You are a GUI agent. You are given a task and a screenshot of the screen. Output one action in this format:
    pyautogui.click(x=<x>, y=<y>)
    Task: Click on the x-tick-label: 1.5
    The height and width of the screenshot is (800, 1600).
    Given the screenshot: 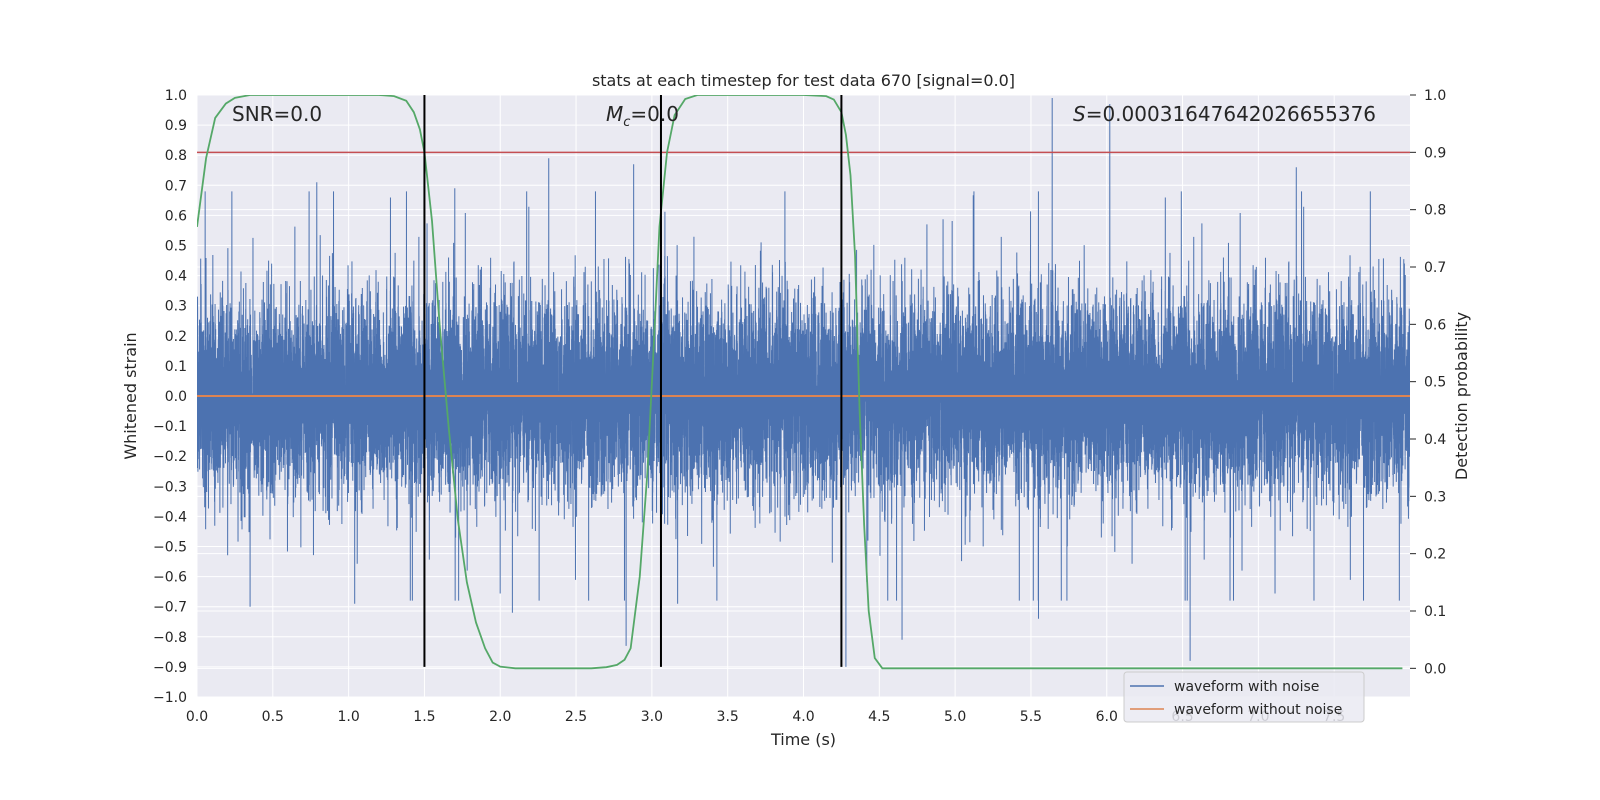 What is the action you would take?
    pyautogui.click(x=424, y=717)
    